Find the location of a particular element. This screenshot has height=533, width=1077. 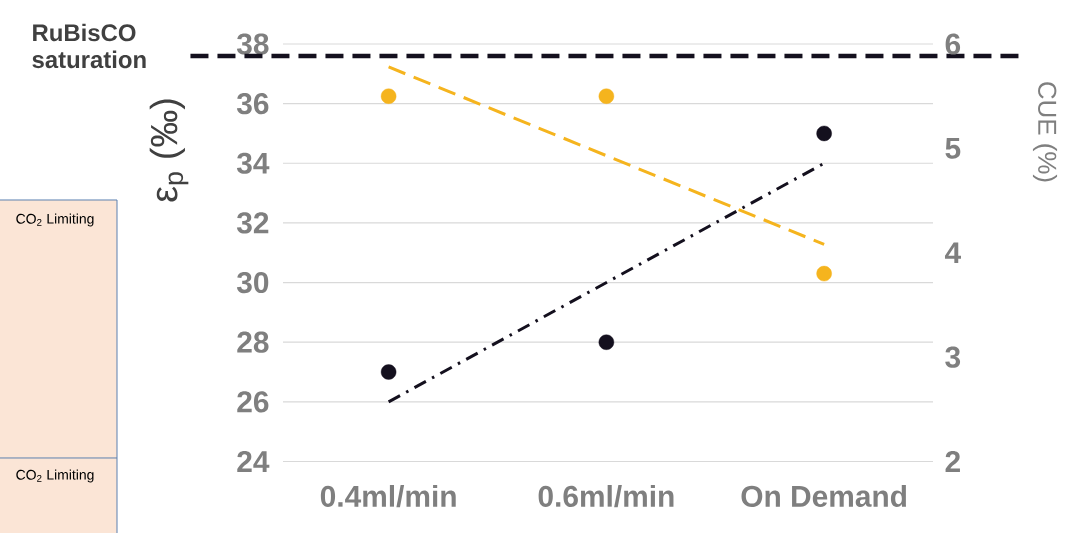

y-axis-title: ε$_{p}$ (‰) is located at coordinates (169, 150).